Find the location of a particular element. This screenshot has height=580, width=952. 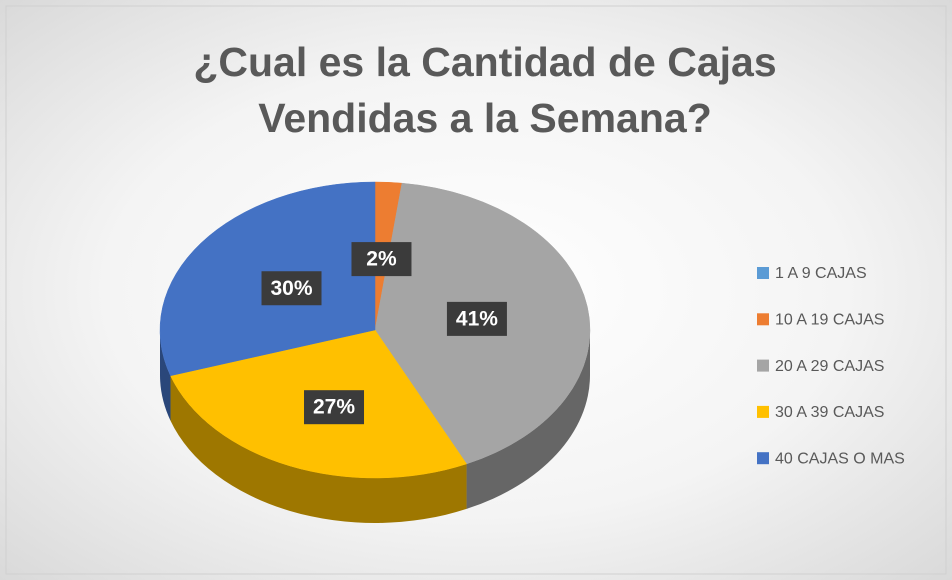

data-label: 27% is located at coordinates (334, 407).